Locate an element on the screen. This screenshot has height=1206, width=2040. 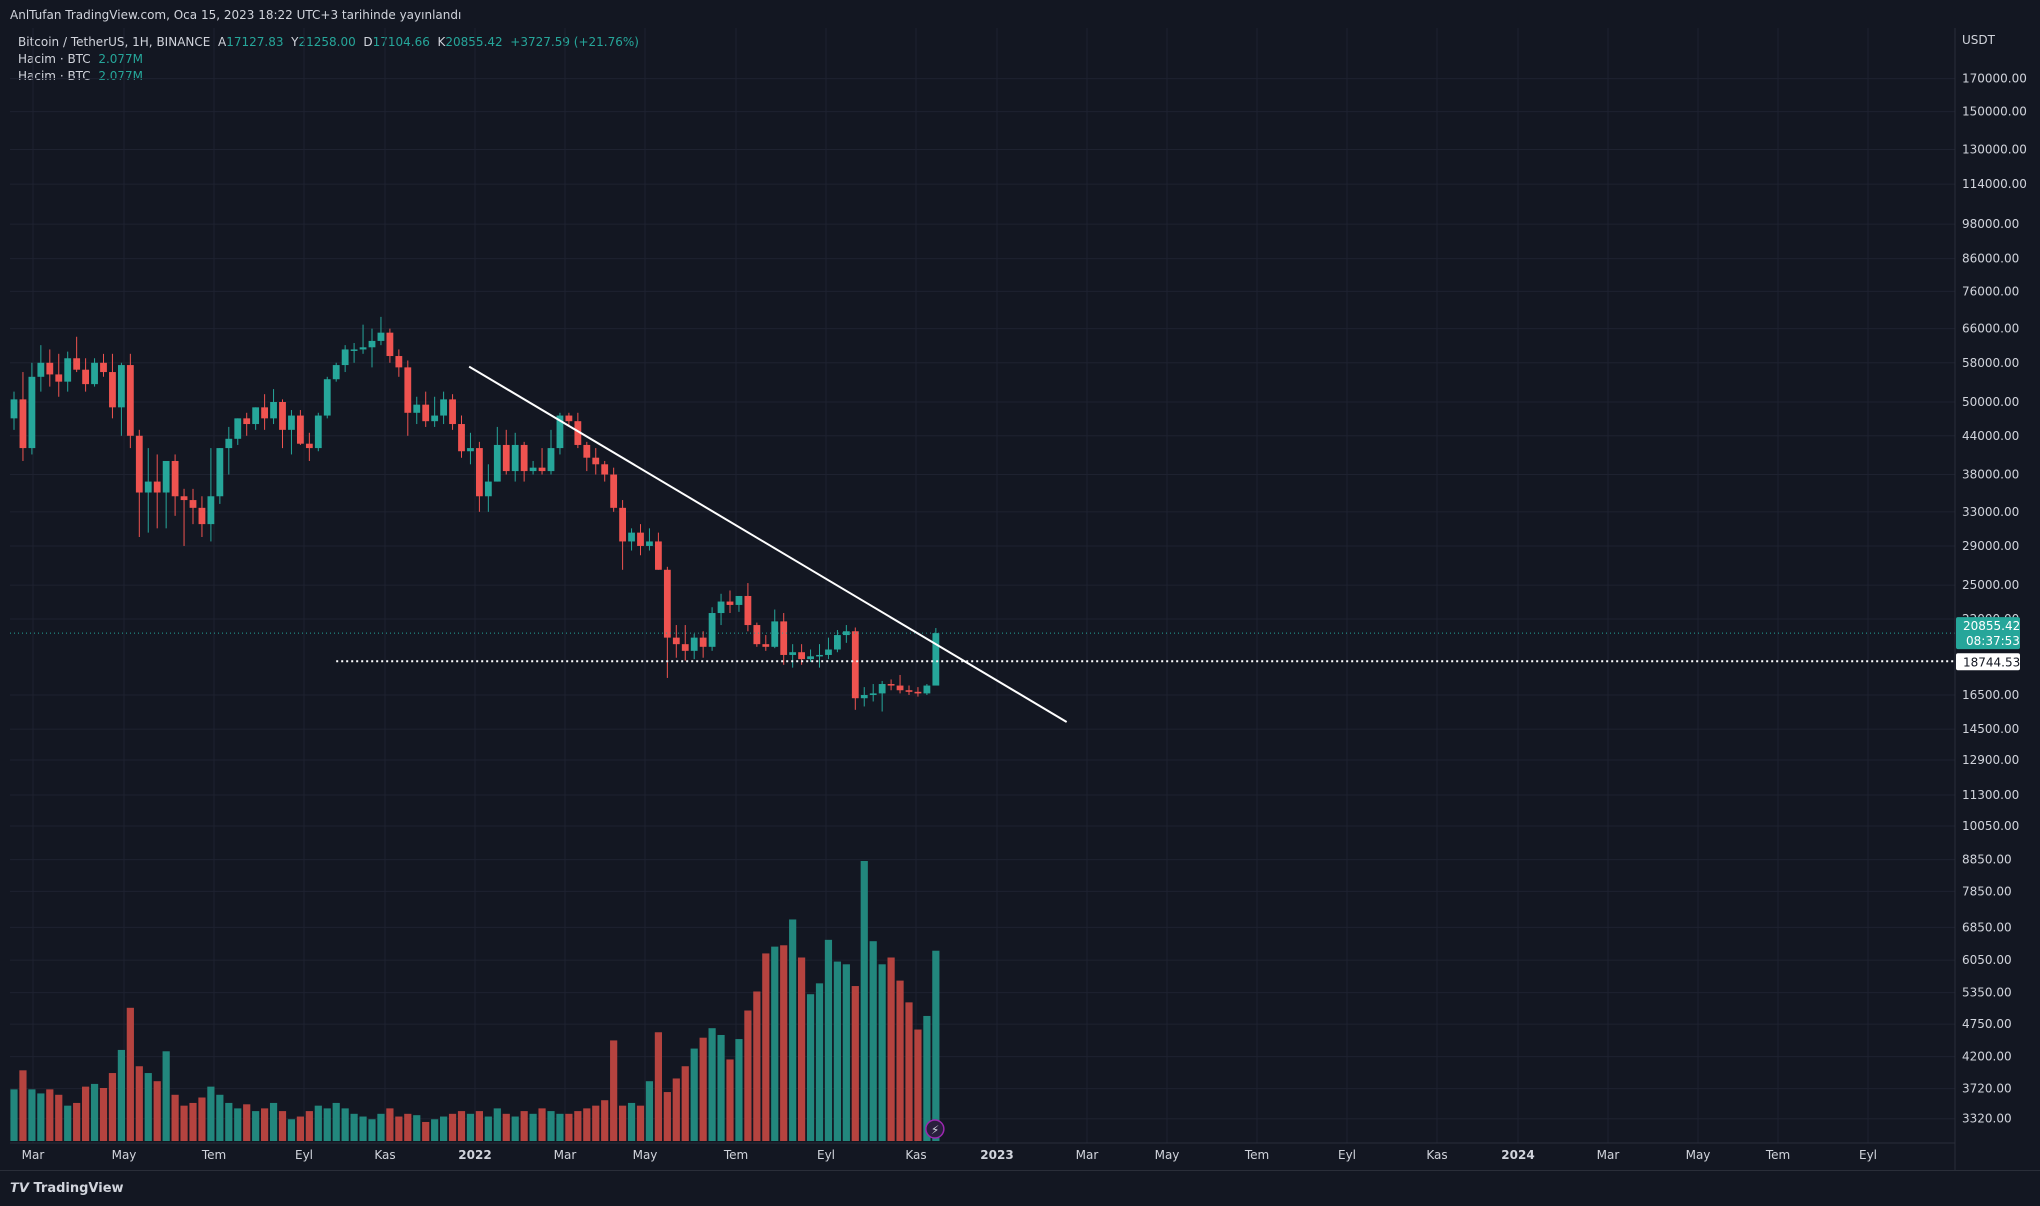
open-value: 17127.83 is located at coordinates (255, 42).